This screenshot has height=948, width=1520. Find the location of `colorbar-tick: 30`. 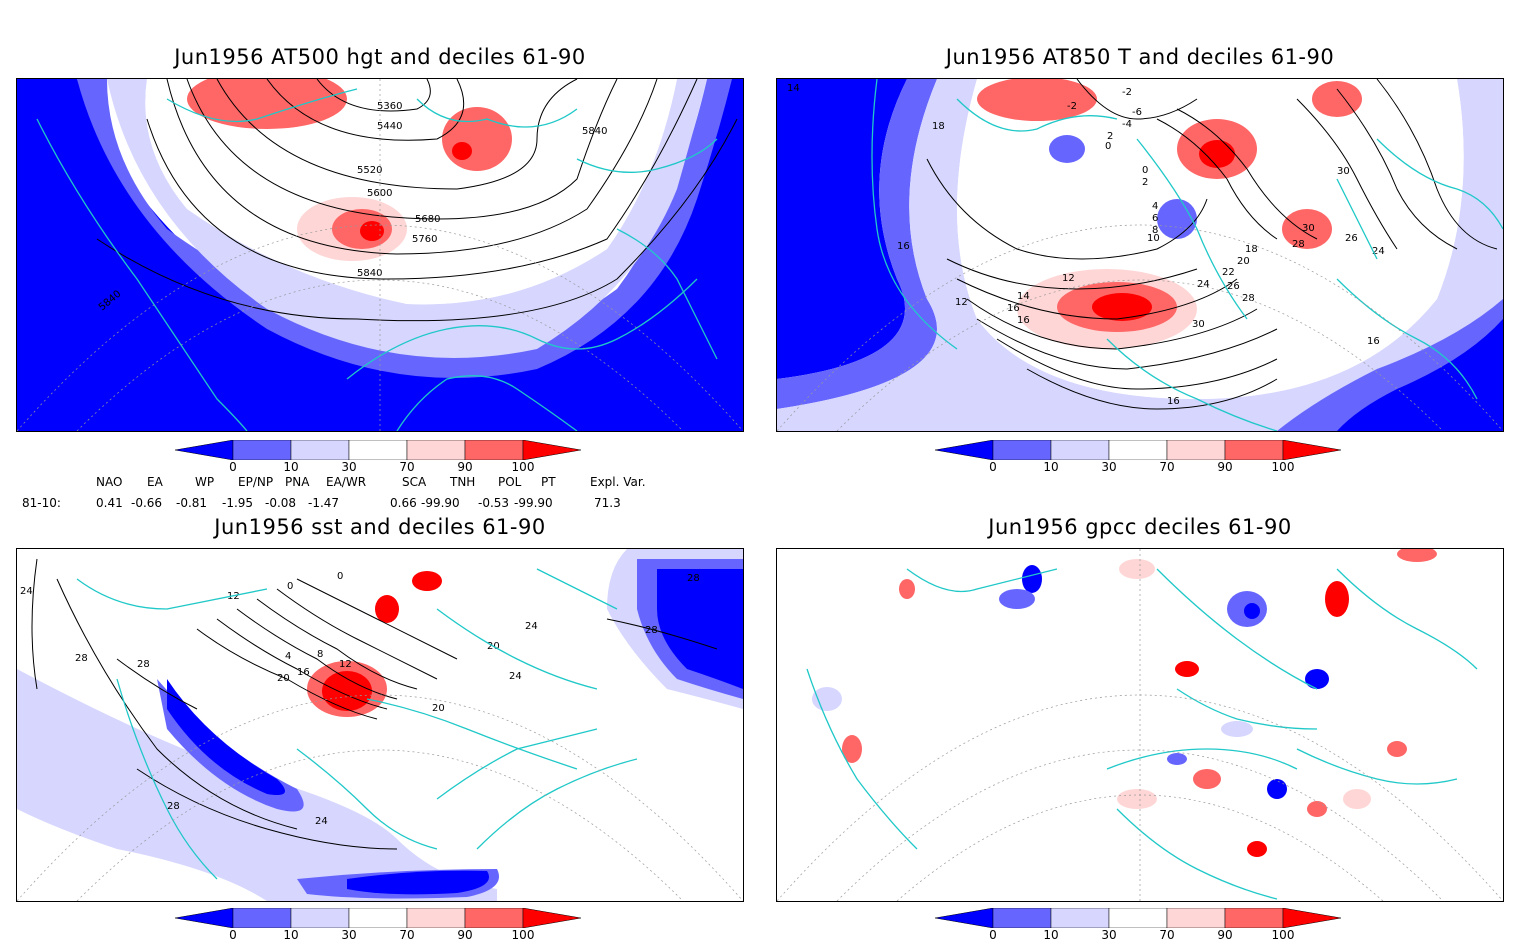

colorbar-tick: 30 is located at coordinates (1109, 935).